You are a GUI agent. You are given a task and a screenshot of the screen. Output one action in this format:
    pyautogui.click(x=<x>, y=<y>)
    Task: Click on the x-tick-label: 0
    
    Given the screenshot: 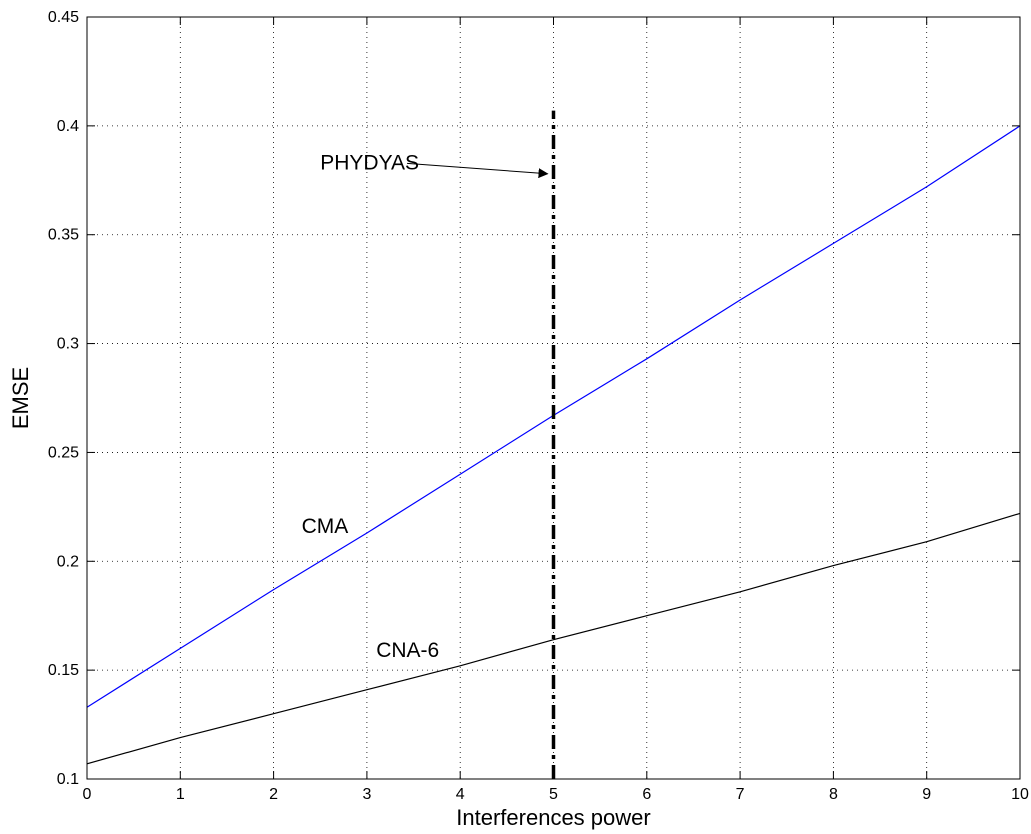 What is the action you would take?
    pyautogui.click(x=87, y=794)
    